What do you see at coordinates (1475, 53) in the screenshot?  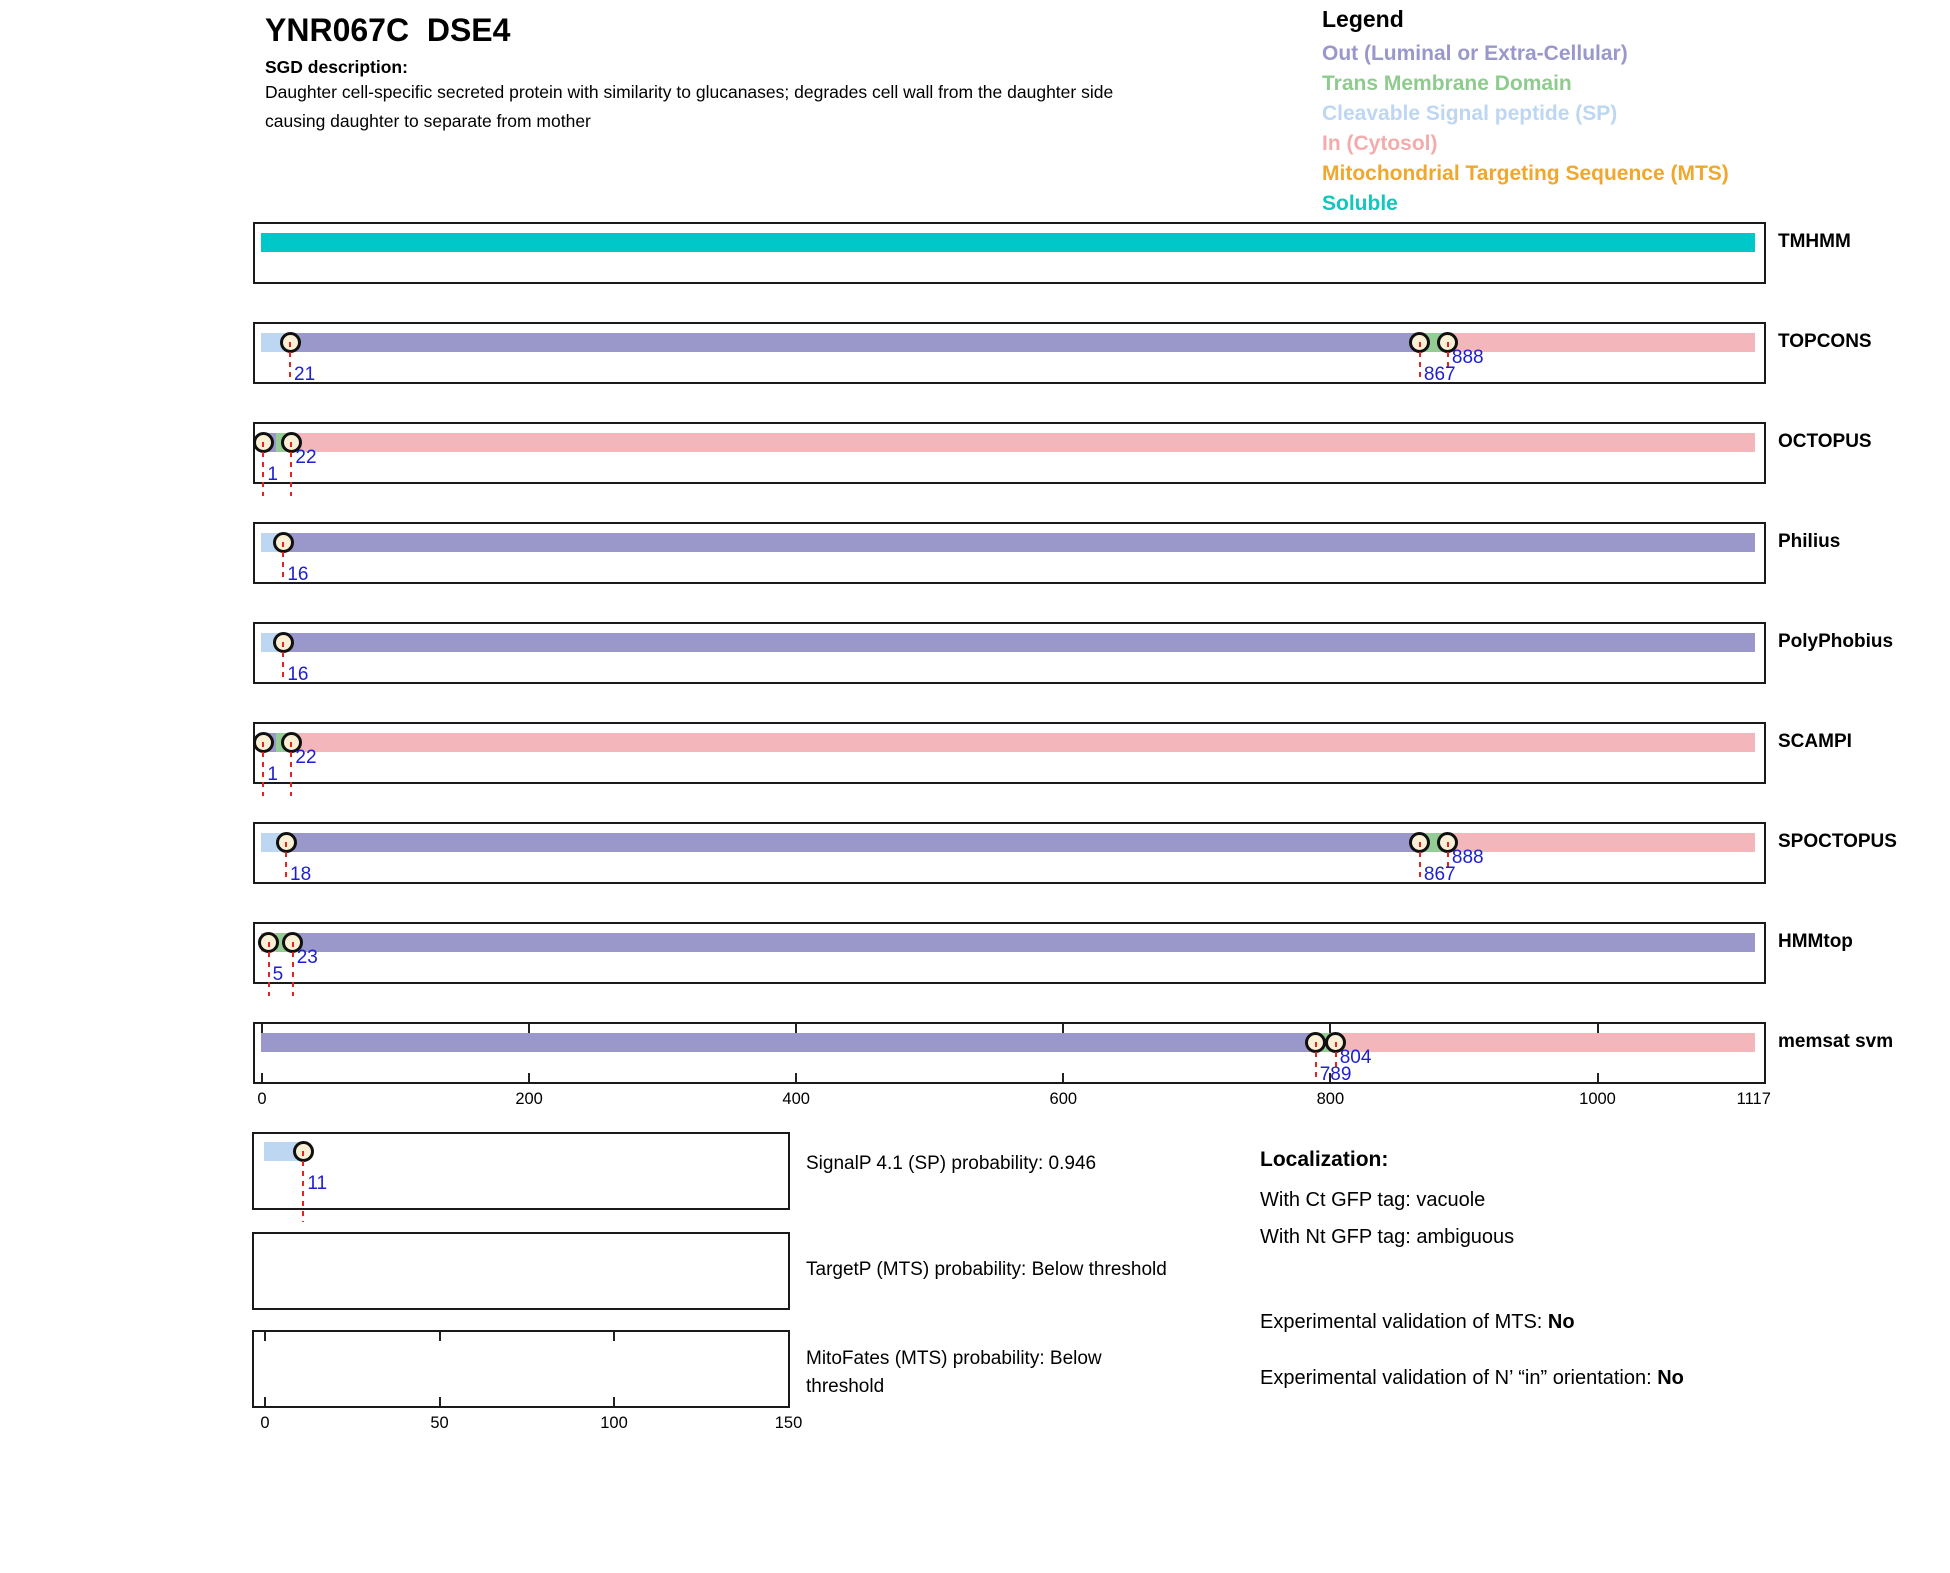 I see `legend-item-out: Out (Luminal or Extra-Cellular)` at bounding box center [1475, 53].